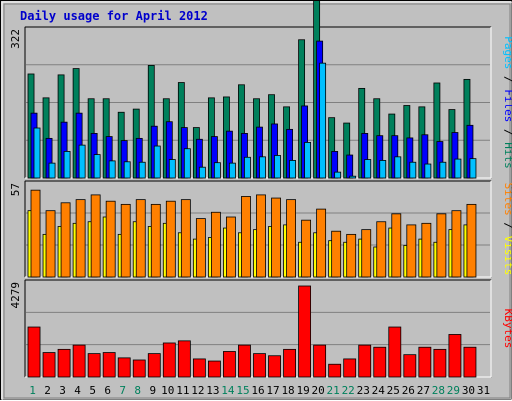 The image size is (512, 401). Describe the element at coordinates (272, 390) in the screenshot. I see `day-label-17: 17` at that location.